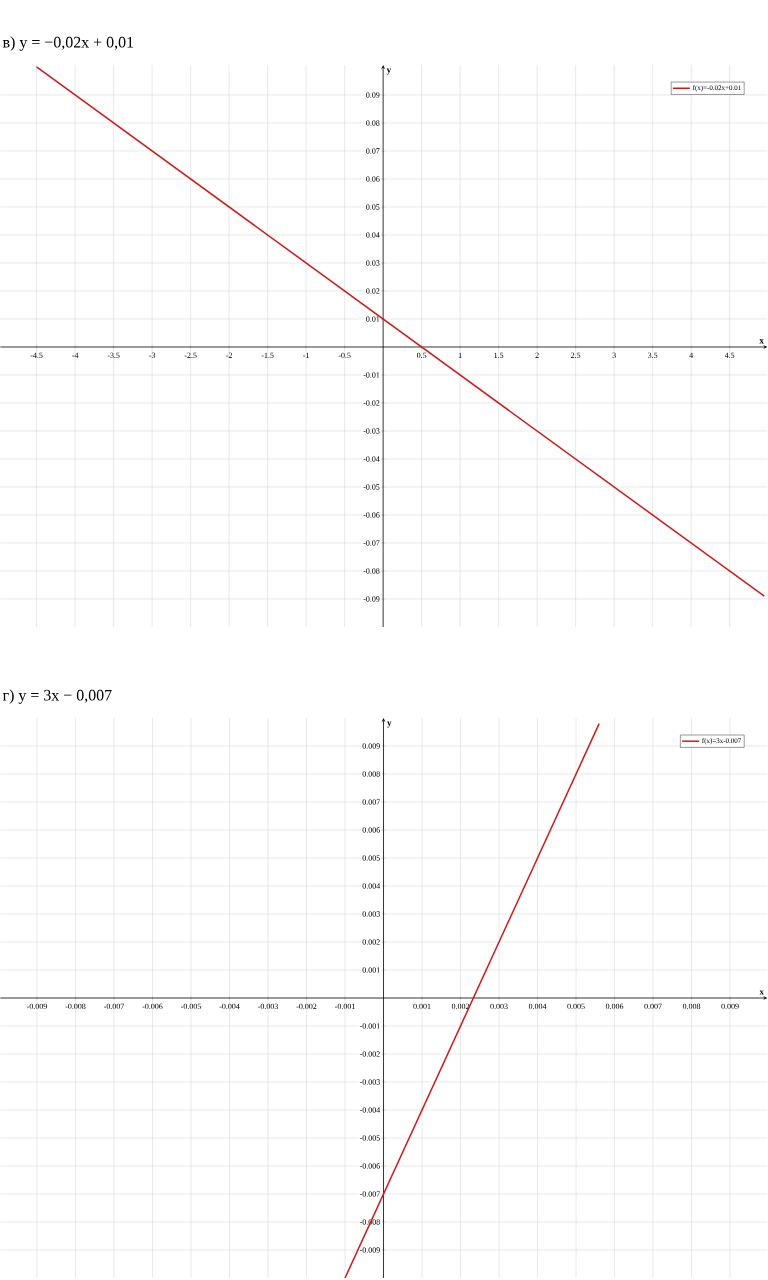  Describe the element at coordinates (57, 696) in the screenshot. I see `chart-title: г) y = 3x − 0,007` at that location.